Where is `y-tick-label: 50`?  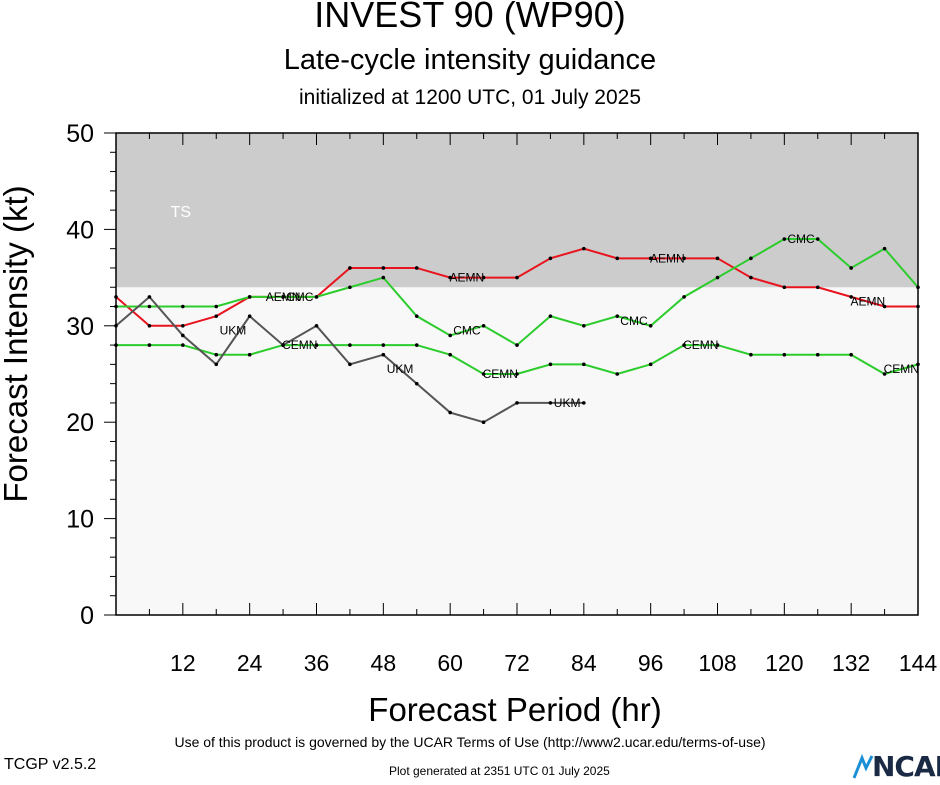 y-tick-label: 50 is located at coordinates (80, 134).